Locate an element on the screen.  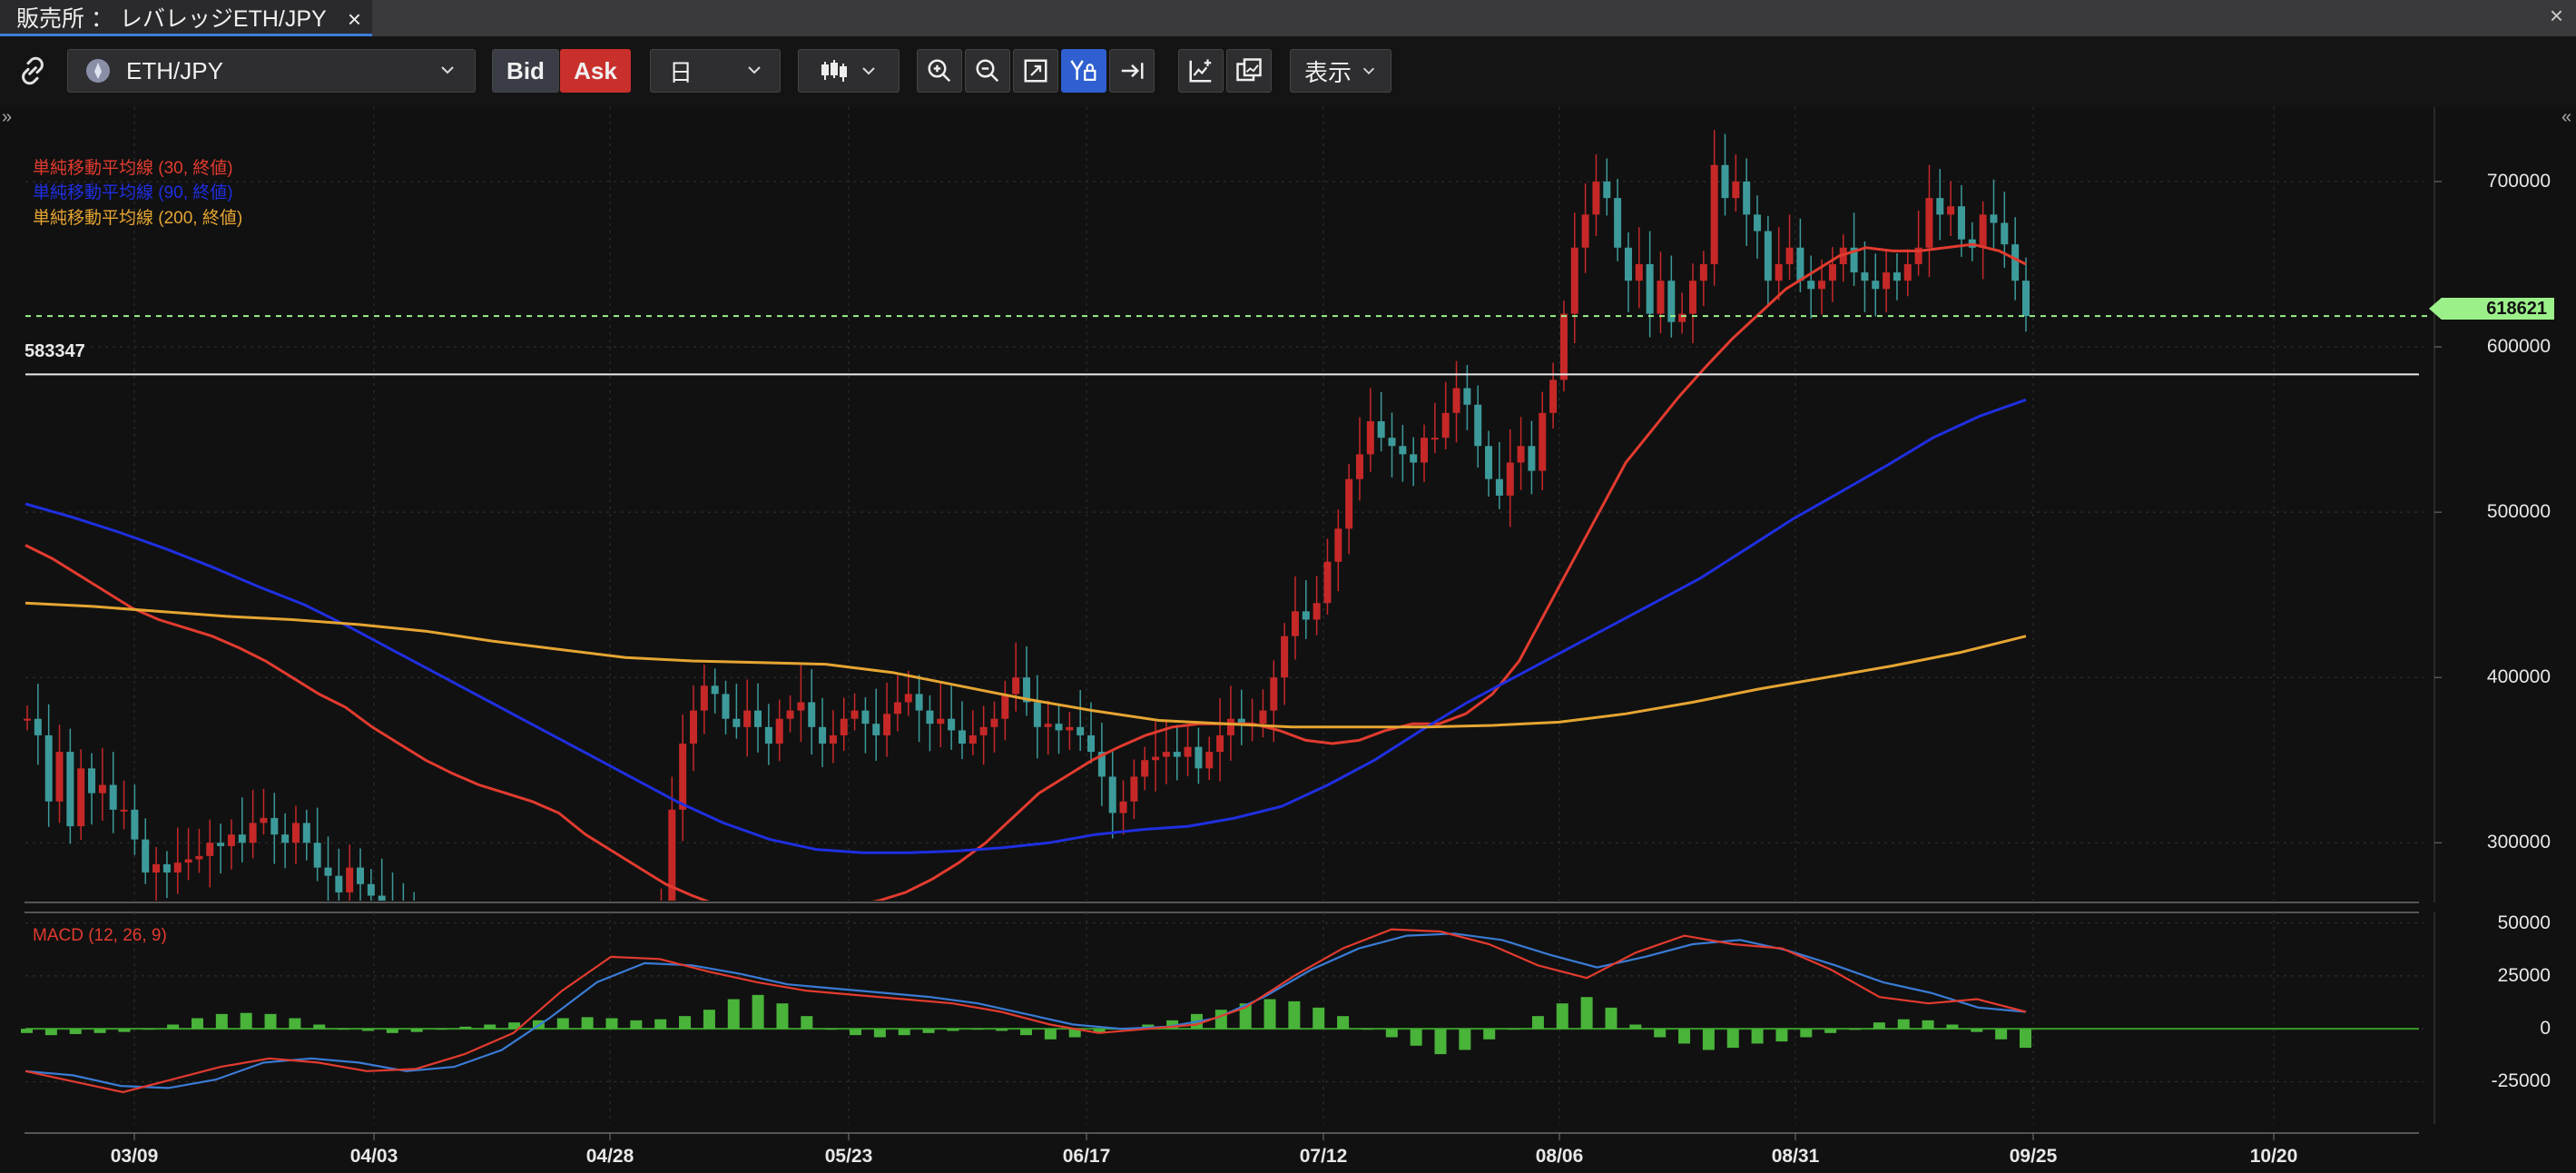
current-price-tag: 618621 is located at coordinates (2491, 309).